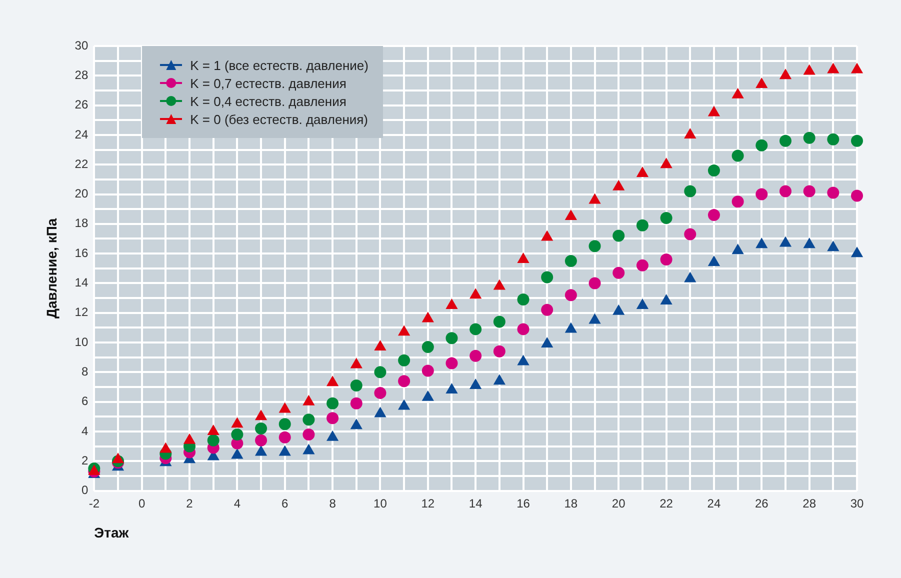 This screenshot has height=578, width=901. Describe the element at coordinates (428, 503) in the screenshot. I see `x-tick-label: 12` at that location.